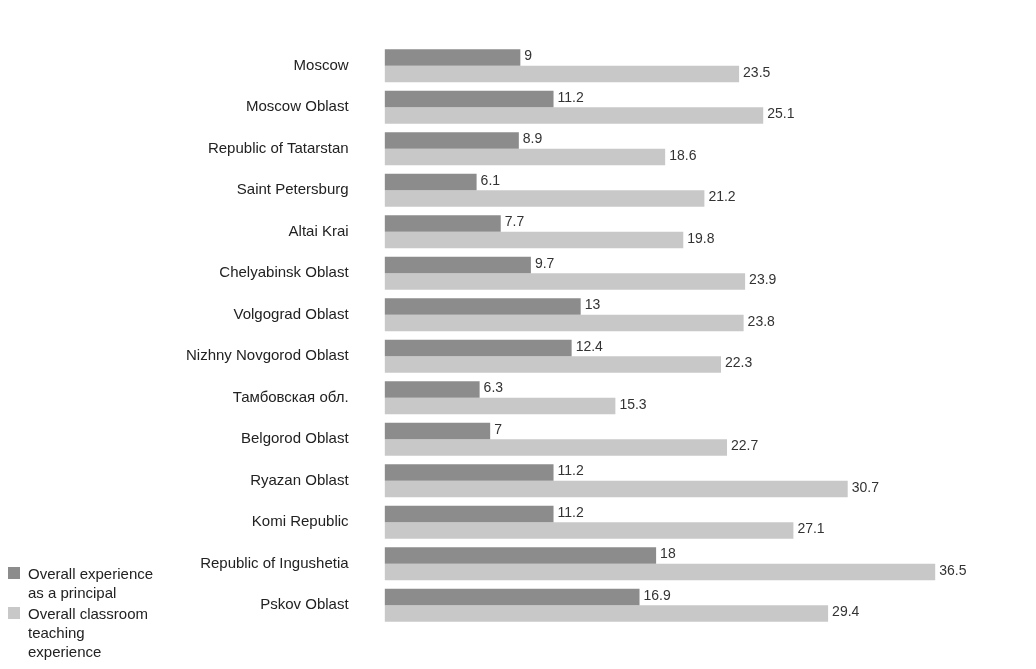 The image size is (1036, 669). What do you see at coordinates (528, 55) in the screenshot?
I see `data-label: 9` at bounding box center [528, 55].